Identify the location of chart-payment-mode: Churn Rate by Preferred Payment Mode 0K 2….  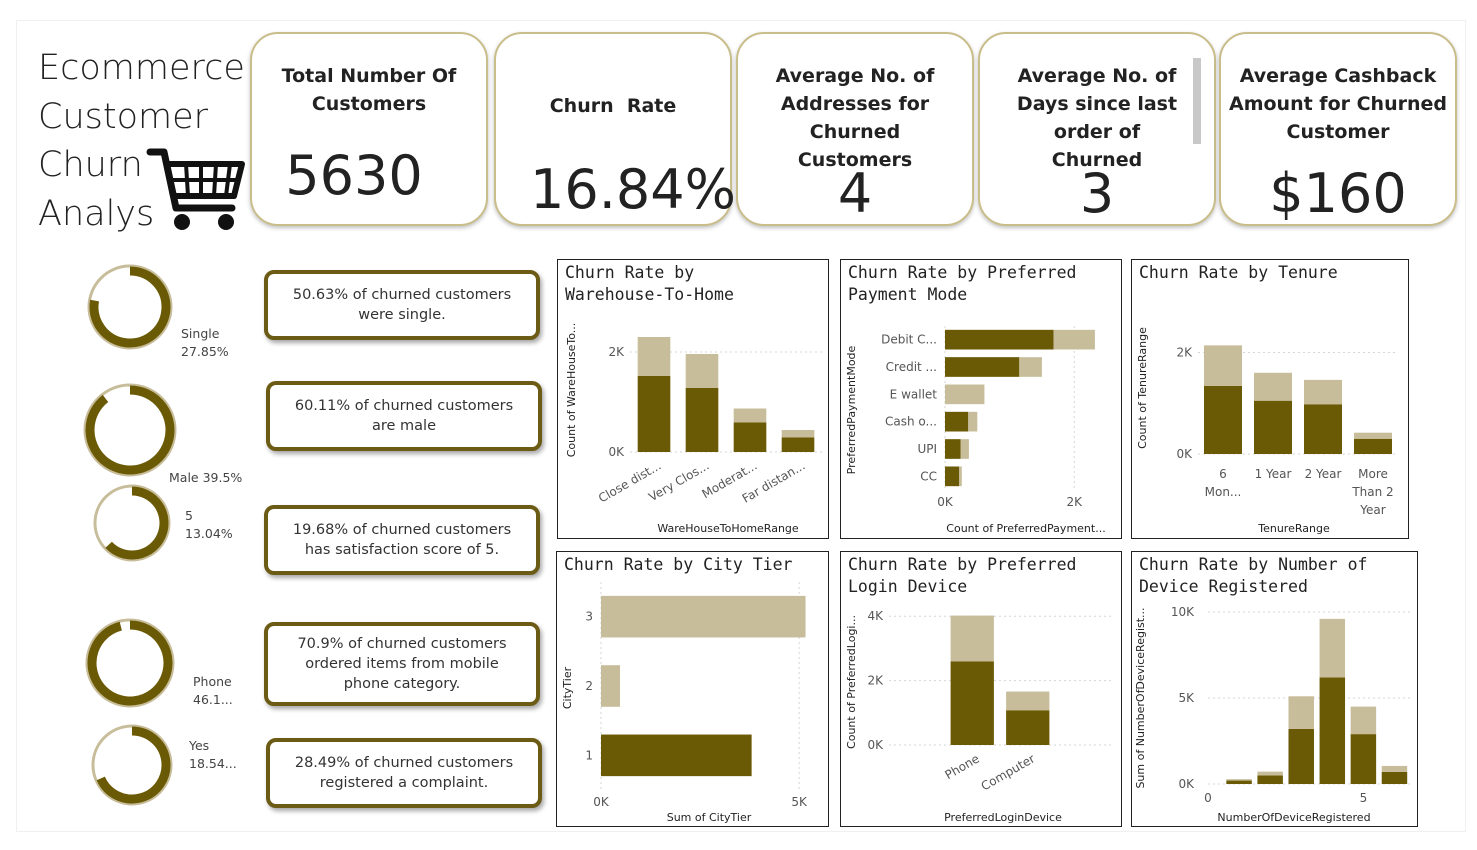
(981, 399).